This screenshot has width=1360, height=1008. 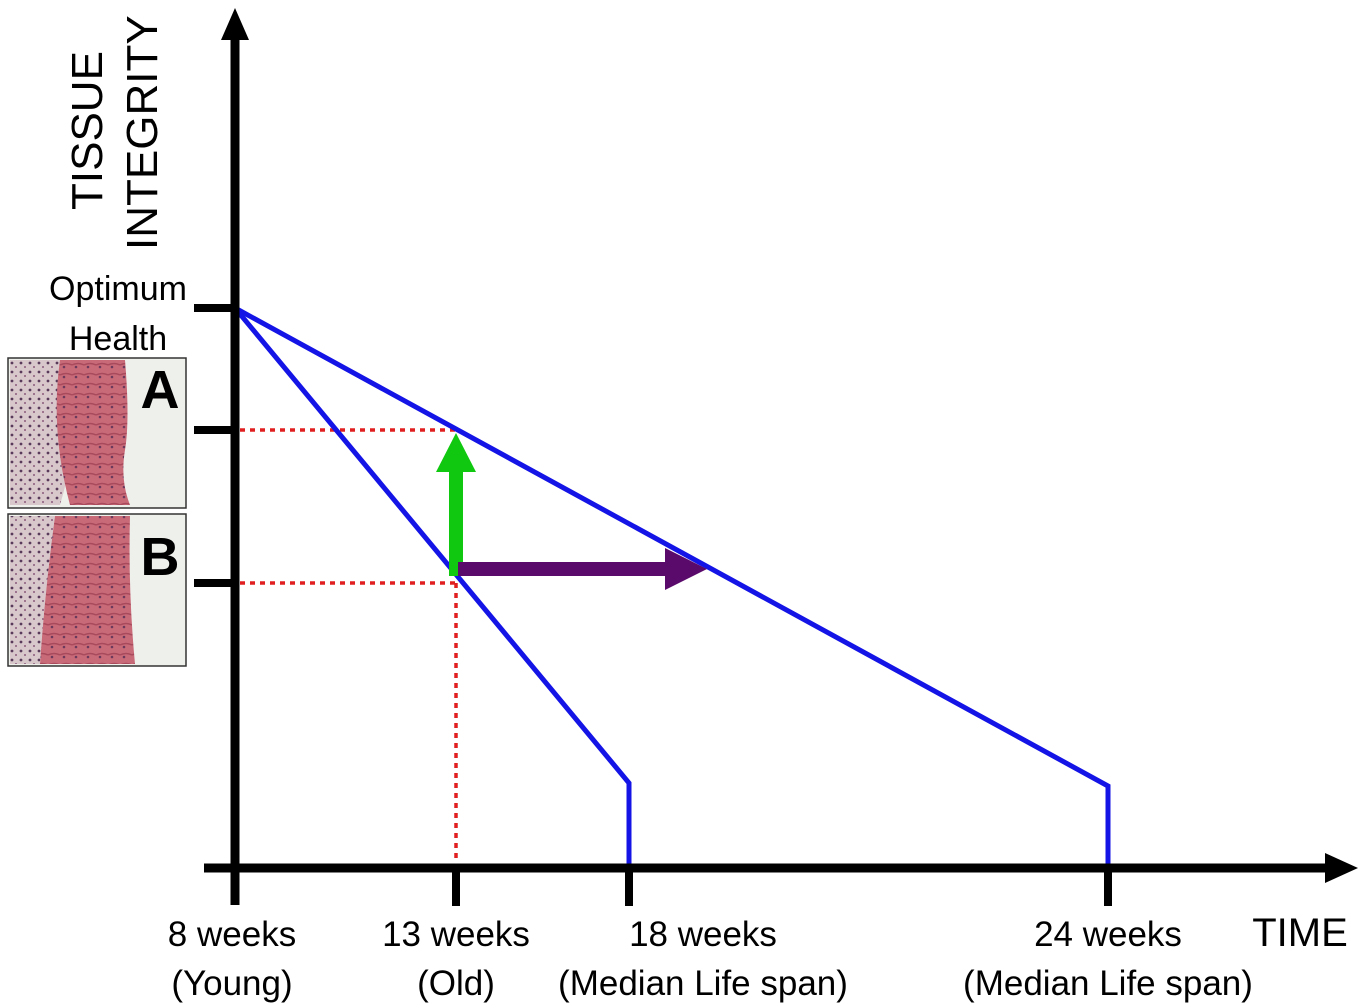 What do you see at coordinates (160, 557) in the screenshot?
I see `panel-label: B` at bounding box center [160, 557].